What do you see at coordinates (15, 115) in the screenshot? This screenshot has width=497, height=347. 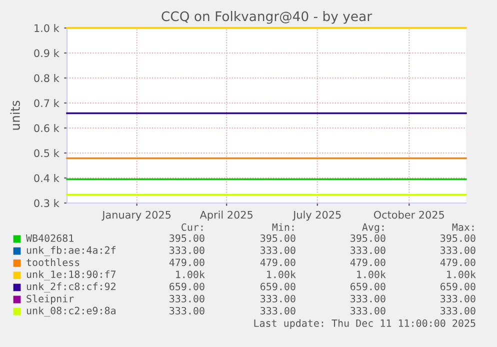 I see `y-axis-title: units` at bounding box center [15, 115].